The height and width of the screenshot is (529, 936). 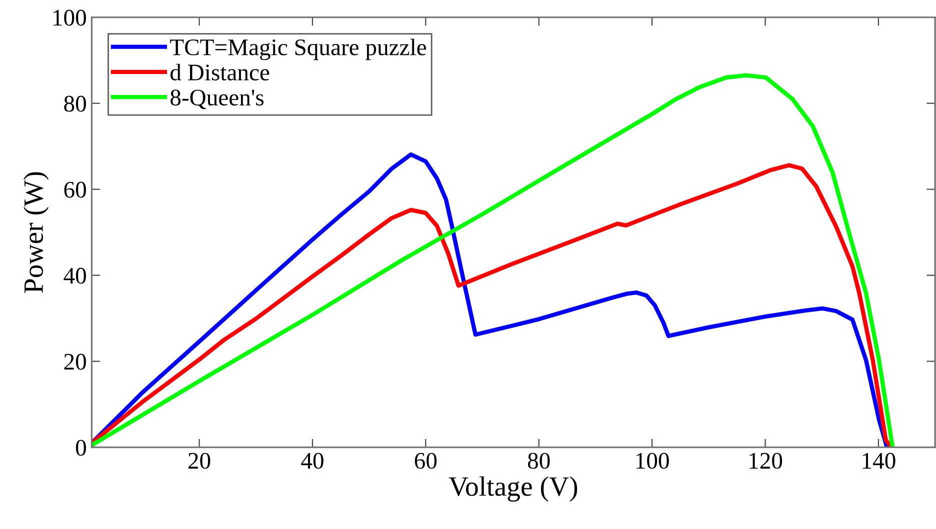 What do you see at coordinates (879, 460) in the screenshot?
I see `x-tick-label: 140` at bounding box center [879, 460].